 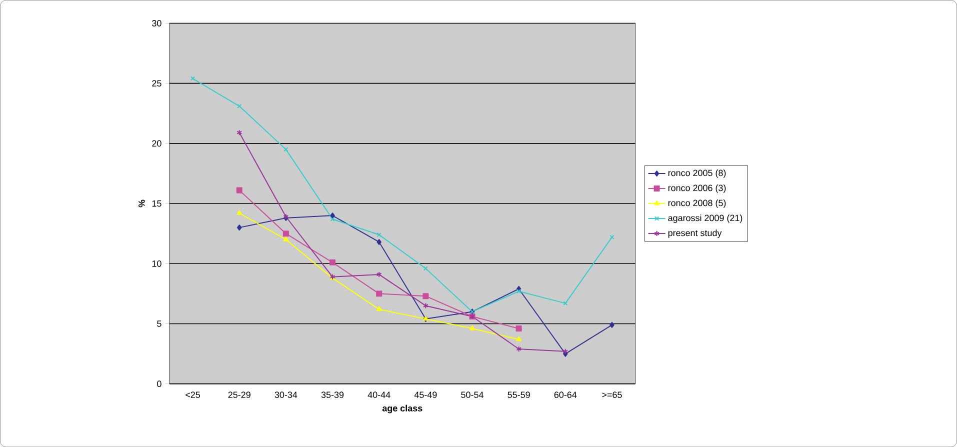 I want to click on x-tick-label: 40-44, so click(x=379, y=395).